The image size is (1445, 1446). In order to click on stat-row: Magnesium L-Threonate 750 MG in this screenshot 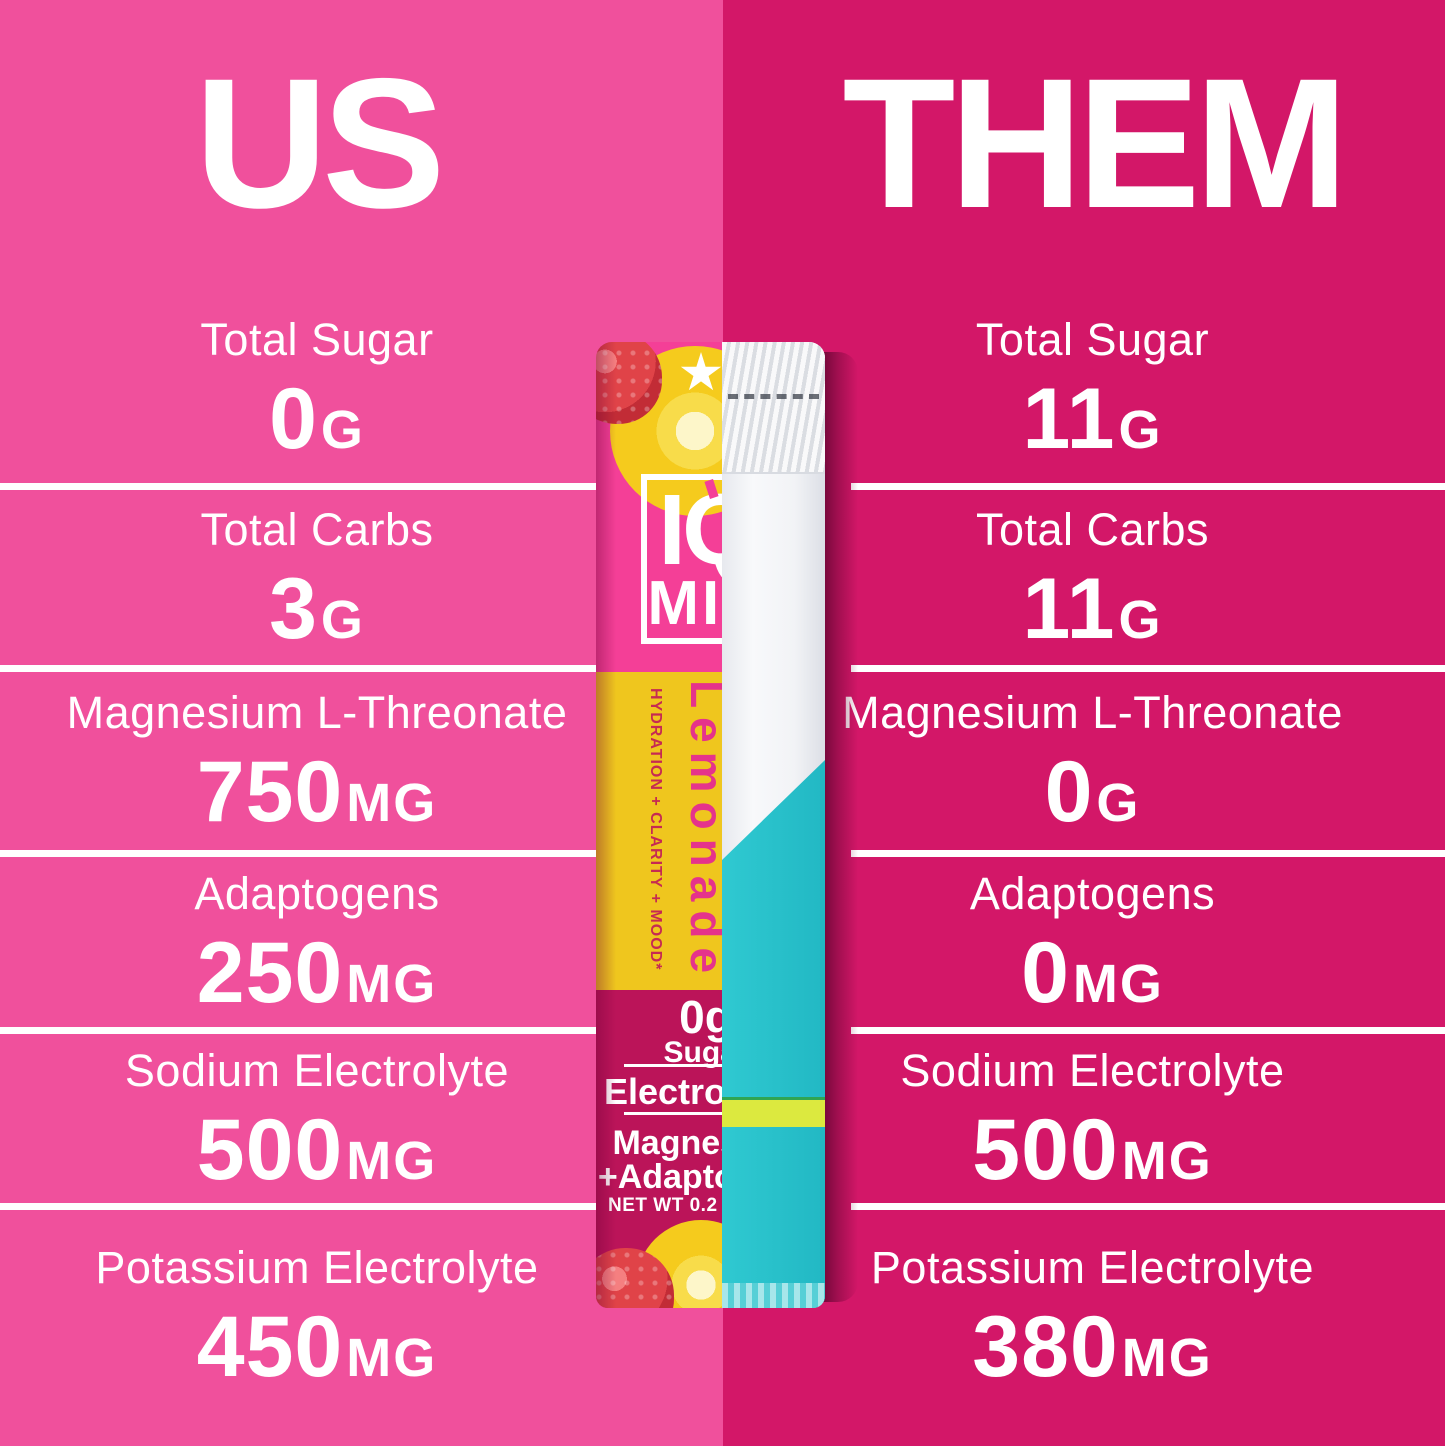, I will do `click(317, 761)`.